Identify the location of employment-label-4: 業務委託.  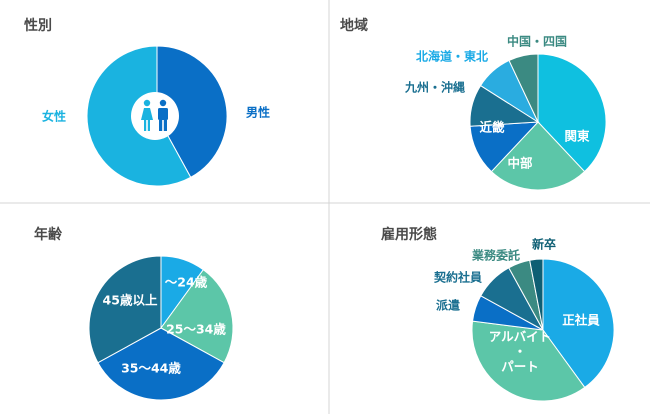
(495, 255).